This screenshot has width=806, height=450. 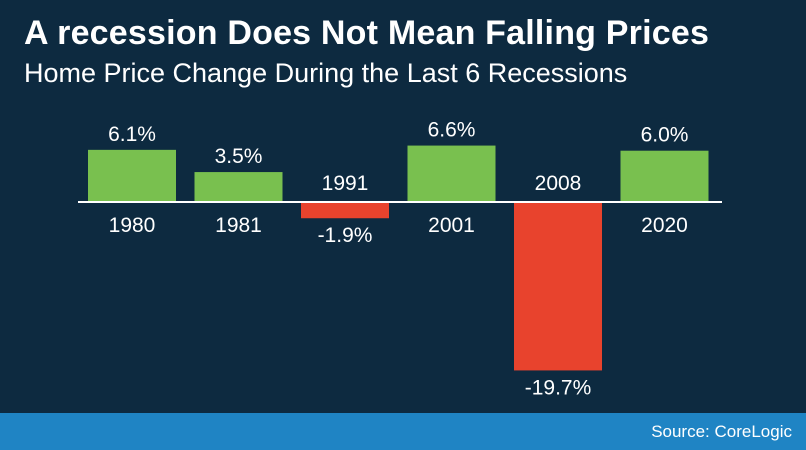 I want to click on value-label-1980: 6.1%, so click(x=132, y=134).